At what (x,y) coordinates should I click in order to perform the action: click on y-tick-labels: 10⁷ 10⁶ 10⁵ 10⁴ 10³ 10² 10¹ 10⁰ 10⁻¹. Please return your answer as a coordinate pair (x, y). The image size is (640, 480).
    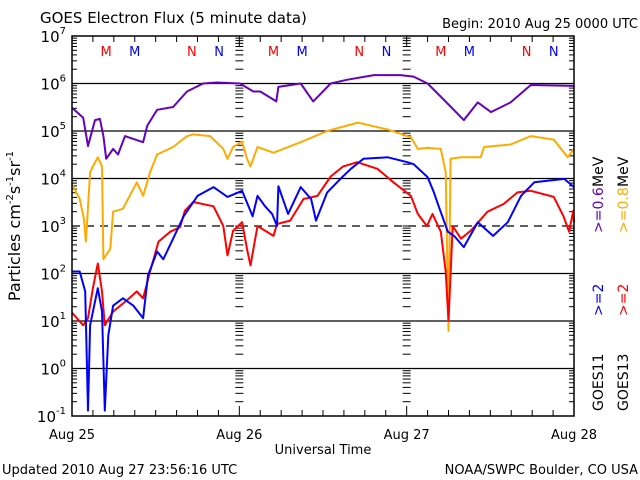
    Looking at the image, I should click on (51, 226).